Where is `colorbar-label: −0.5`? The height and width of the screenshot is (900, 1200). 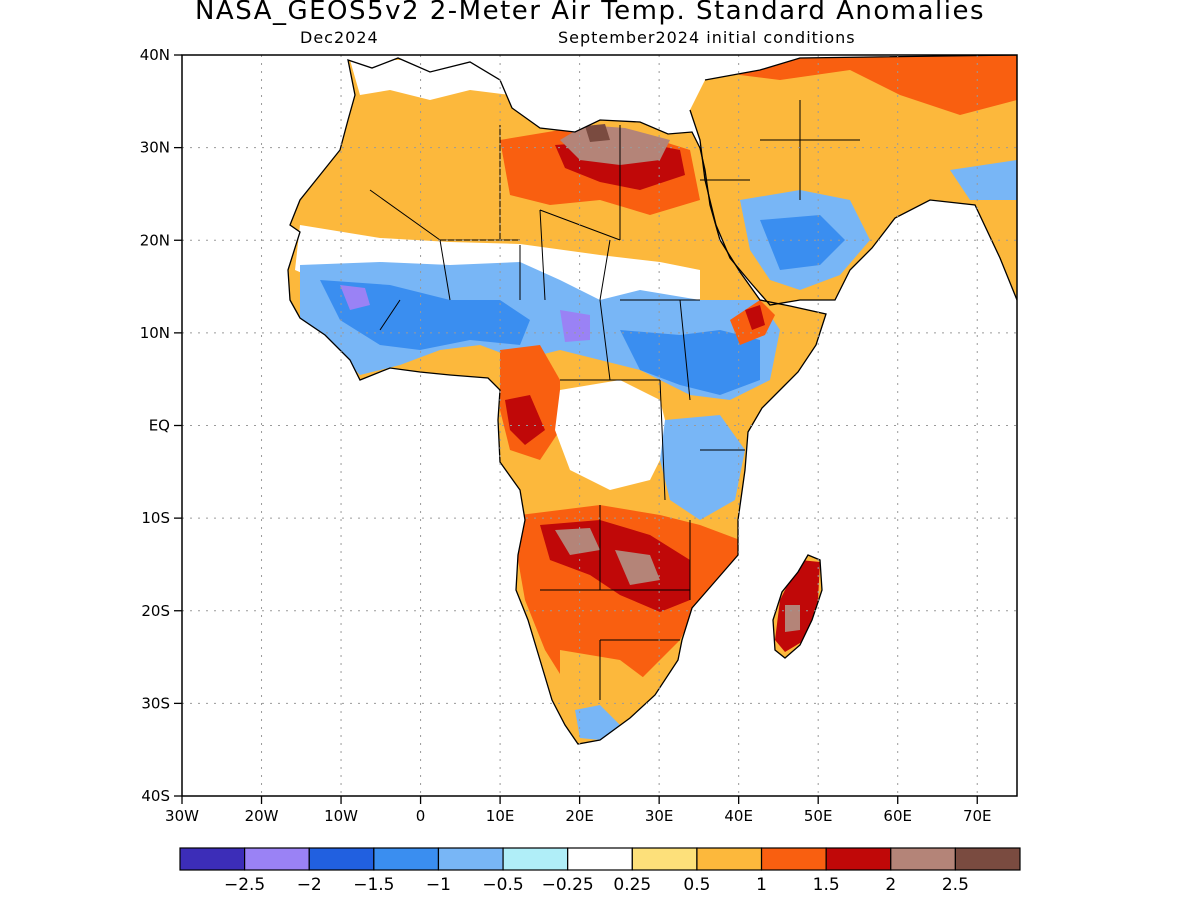 colorbar-label: −0.5 is located at coordinates (502, 885).